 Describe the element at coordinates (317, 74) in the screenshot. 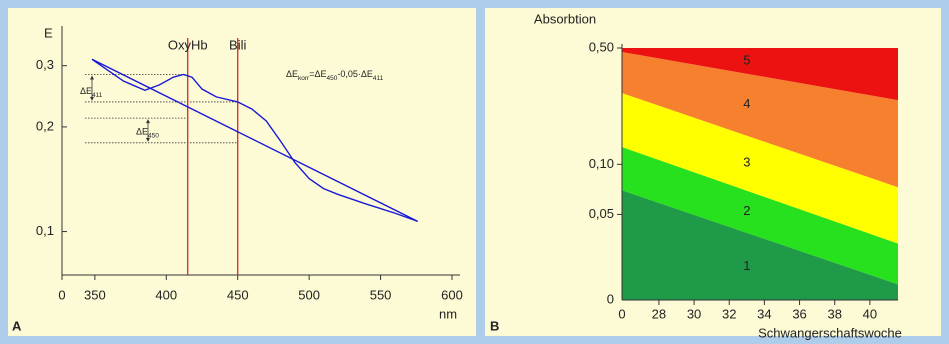

I see `formula-part: =ΔE` at that location.